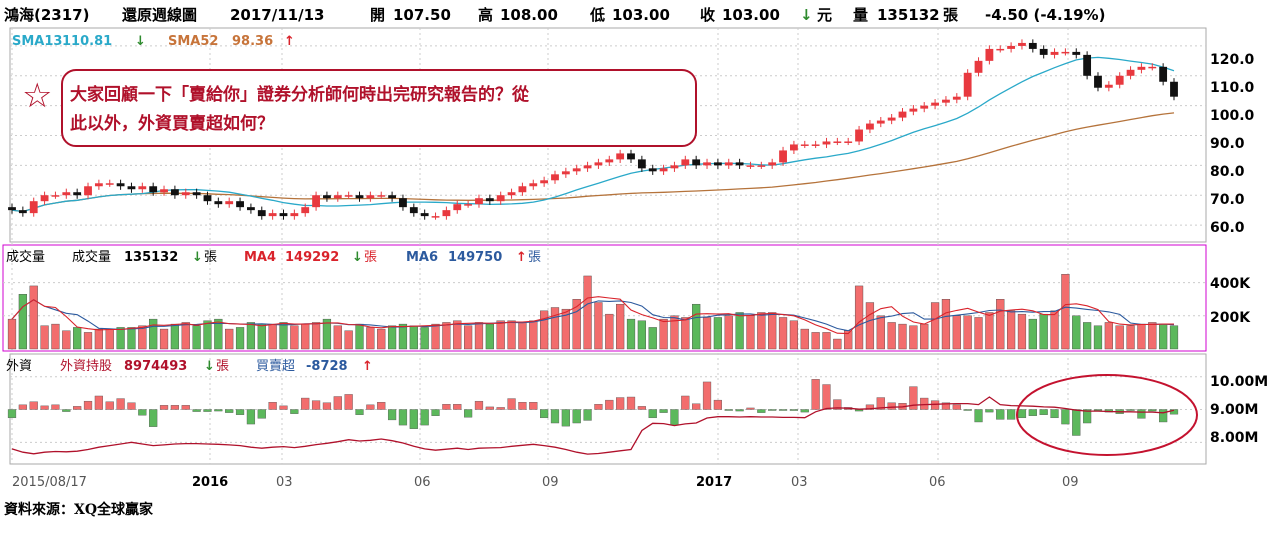 The image size is (1284, 533). What do you see at coordinates (37, 96) in the screenshot?
I see `star-icon: ☆` at bounding box center [37, 96].